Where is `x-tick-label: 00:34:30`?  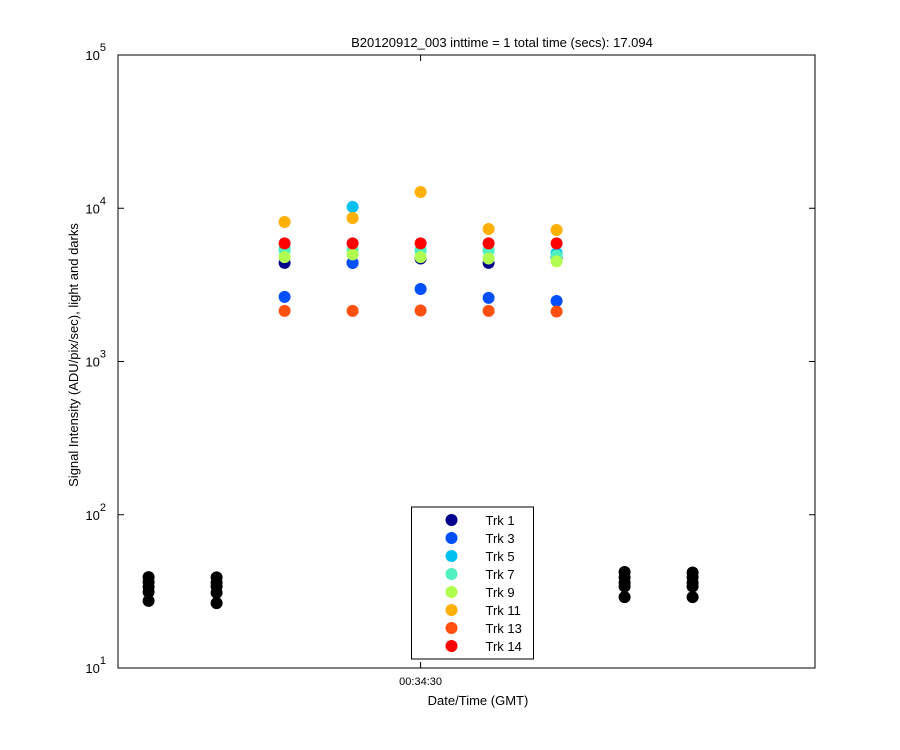 x-tick-label: 00:34:30 is located at coordinates (420, 682).